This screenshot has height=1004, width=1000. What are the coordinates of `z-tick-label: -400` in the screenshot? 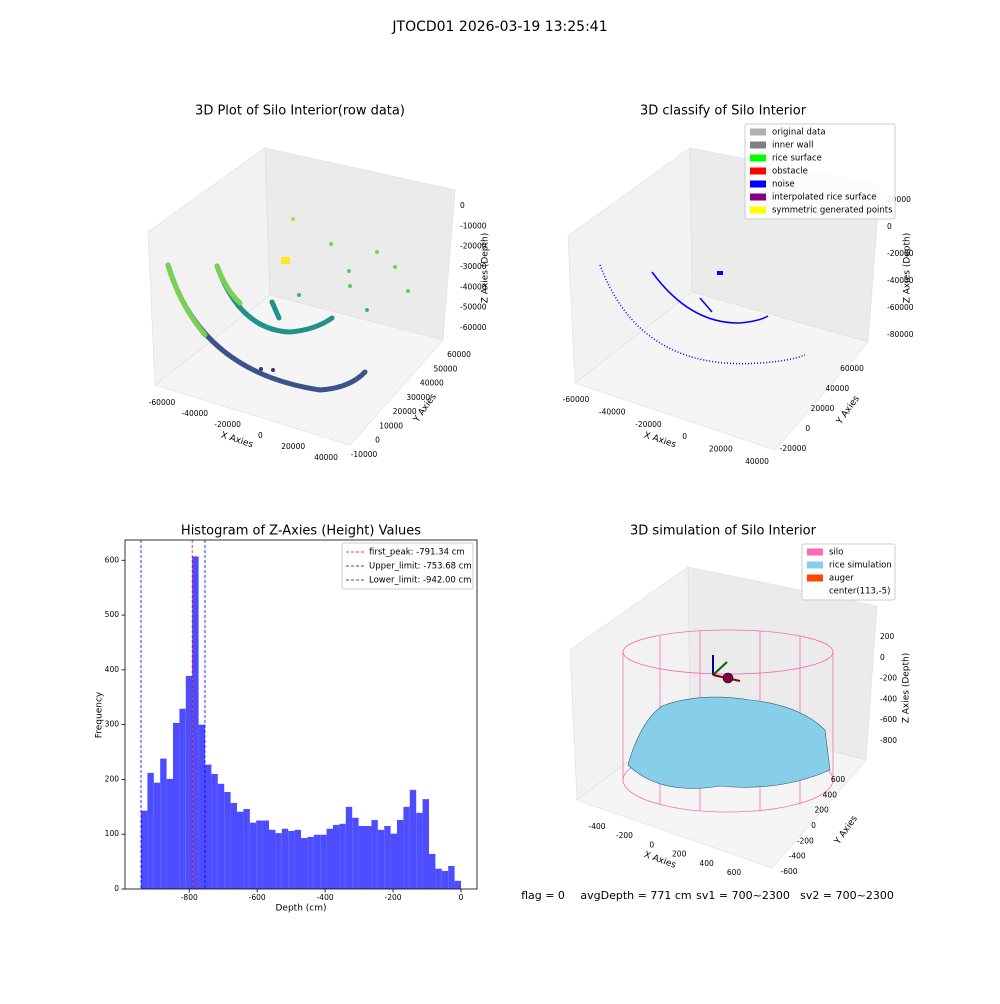 It's located at (888, 698).